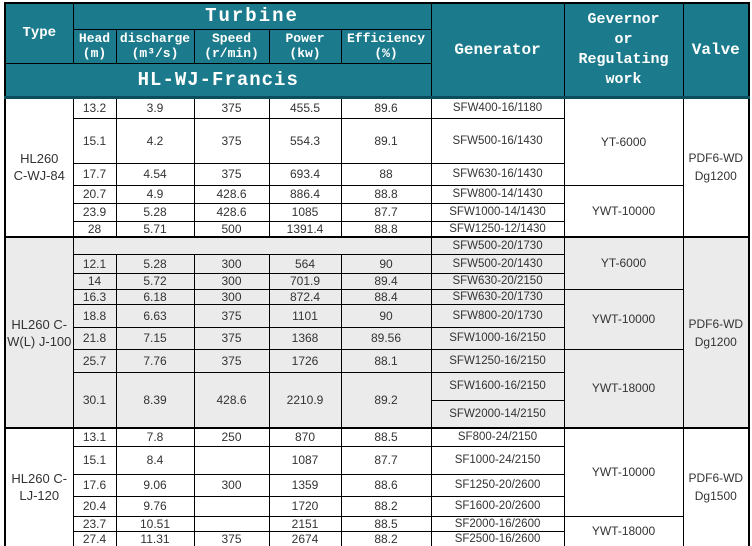 The height and width of the screenshot is (546, 752). I want to click on col-header-efficiency: Efficiency (%), so click(386, 46).